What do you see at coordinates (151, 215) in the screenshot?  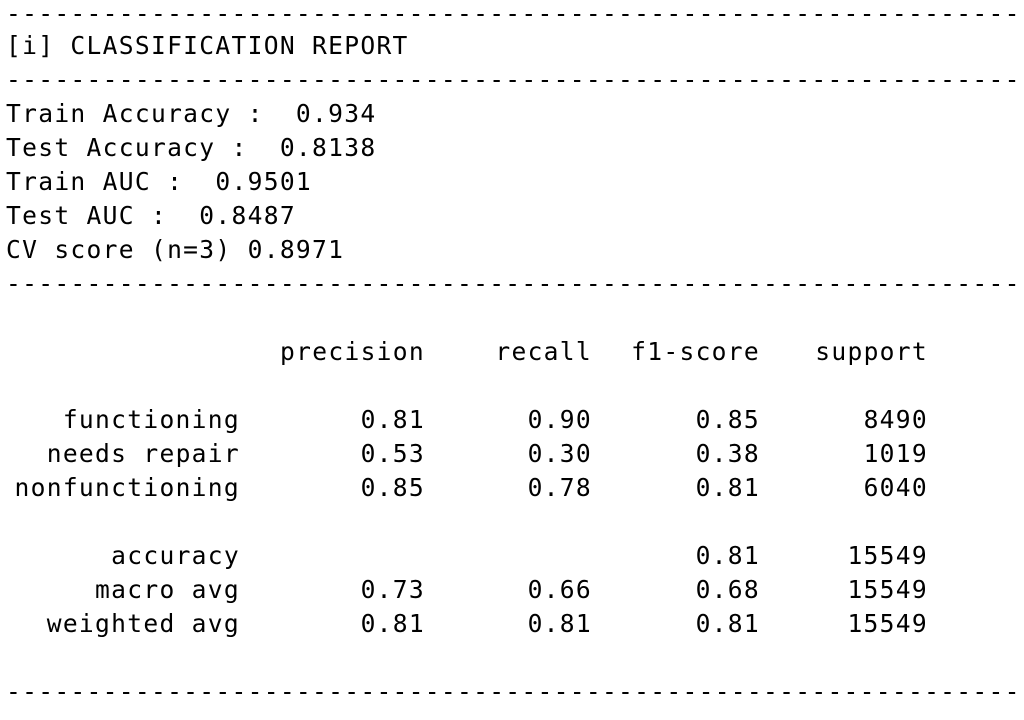 I see `metric-test-auc: Test AUC : 0.8487` at bounding box center [151, 215].